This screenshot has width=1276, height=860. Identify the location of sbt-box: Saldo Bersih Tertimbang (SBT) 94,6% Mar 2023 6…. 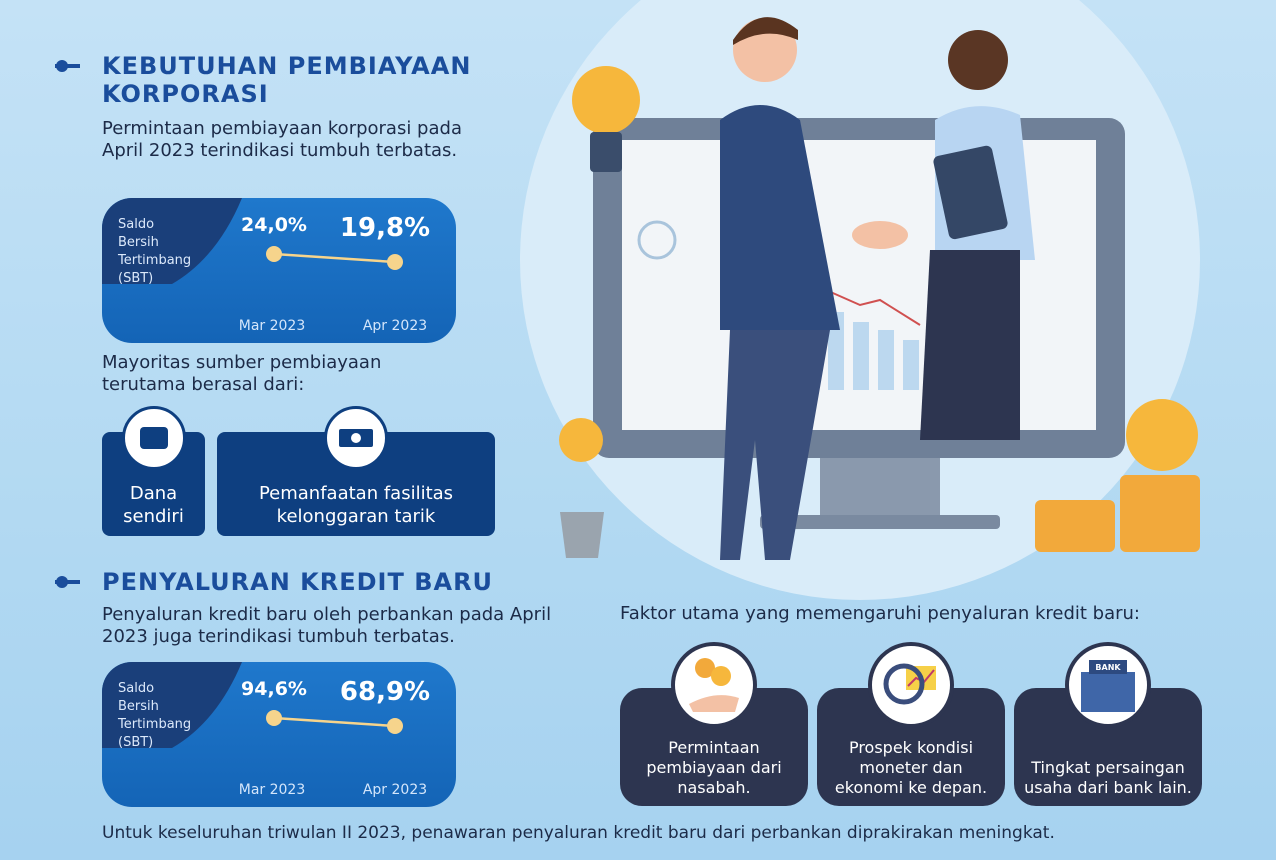
(279, 734).